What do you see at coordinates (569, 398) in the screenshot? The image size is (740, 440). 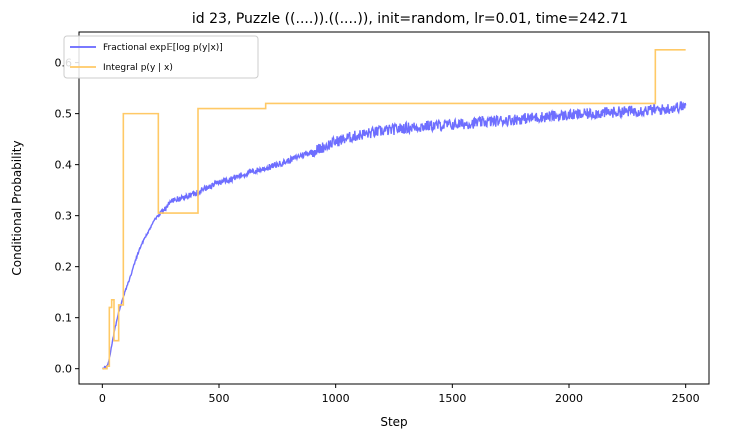 I see `x-tick-label: 2000` at bounding box center [569, 398].